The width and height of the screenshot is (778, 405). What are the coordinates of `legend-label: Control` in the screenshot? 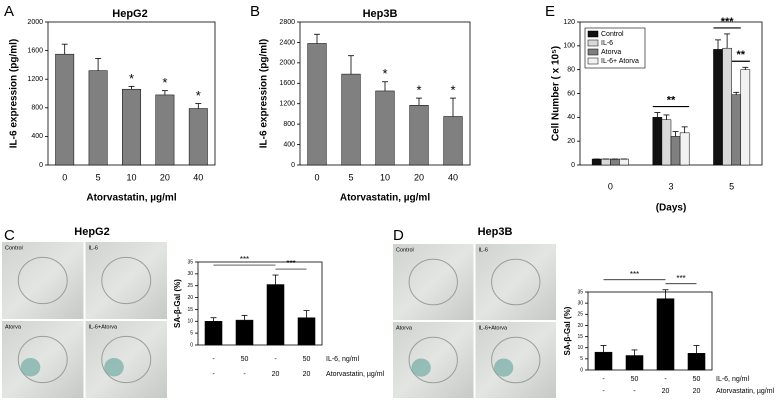 It's located at (612, 34).